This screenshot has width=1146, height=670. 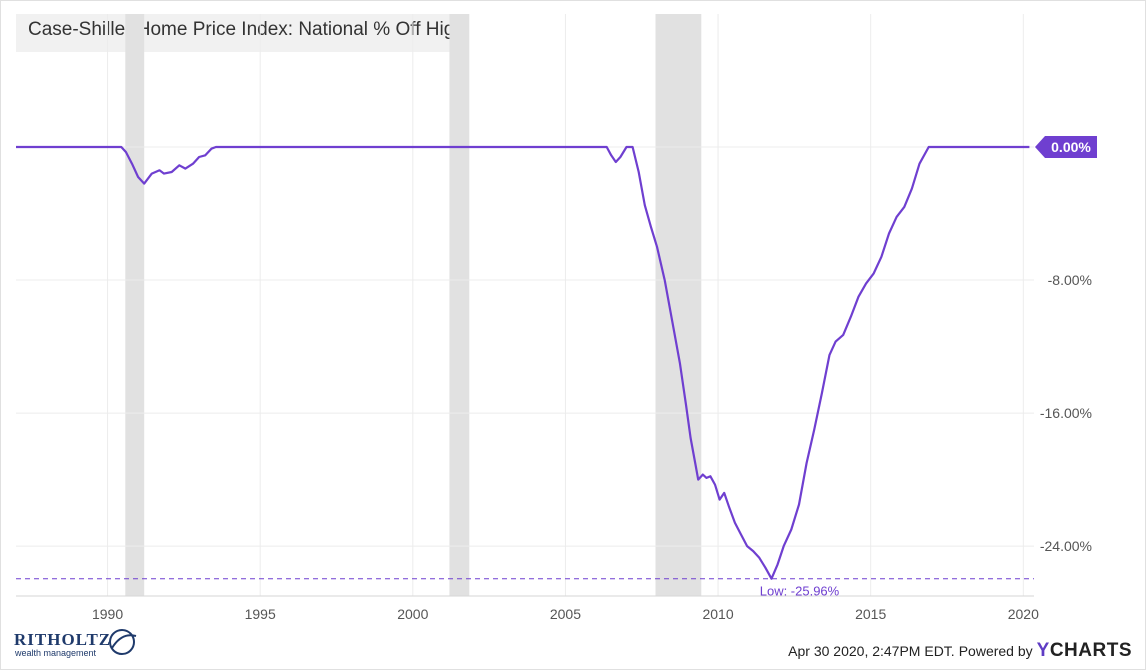 What do you see at coordinates (1066, 546) in the screenshot?
I see `y-tick-label--24: -24.00%` at bounding box center [1066, 546].